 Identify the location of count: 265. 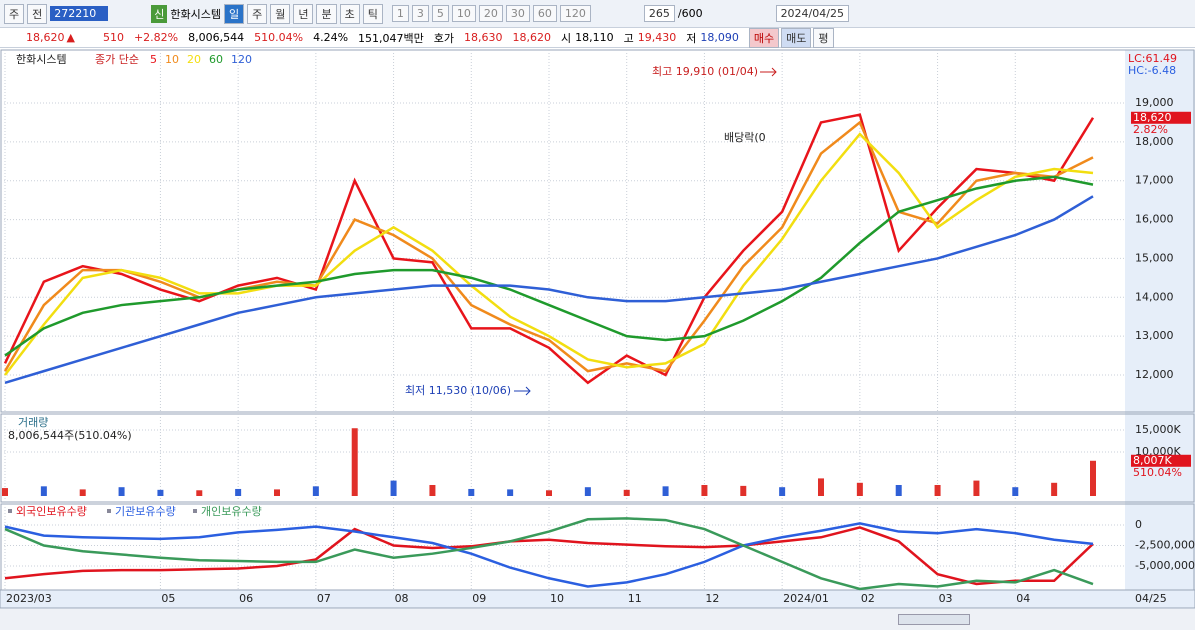
(659, 13).